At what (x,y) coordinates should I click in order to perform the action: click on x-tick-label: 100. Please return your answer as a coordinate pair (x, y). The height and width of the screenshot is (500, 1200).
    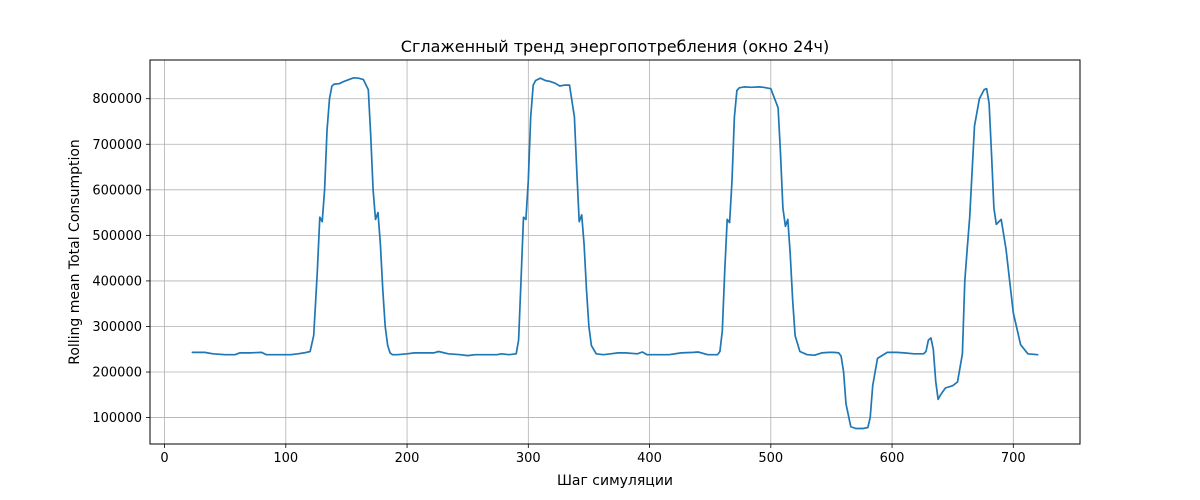
    Looking at the image, I should click on (285, 458).